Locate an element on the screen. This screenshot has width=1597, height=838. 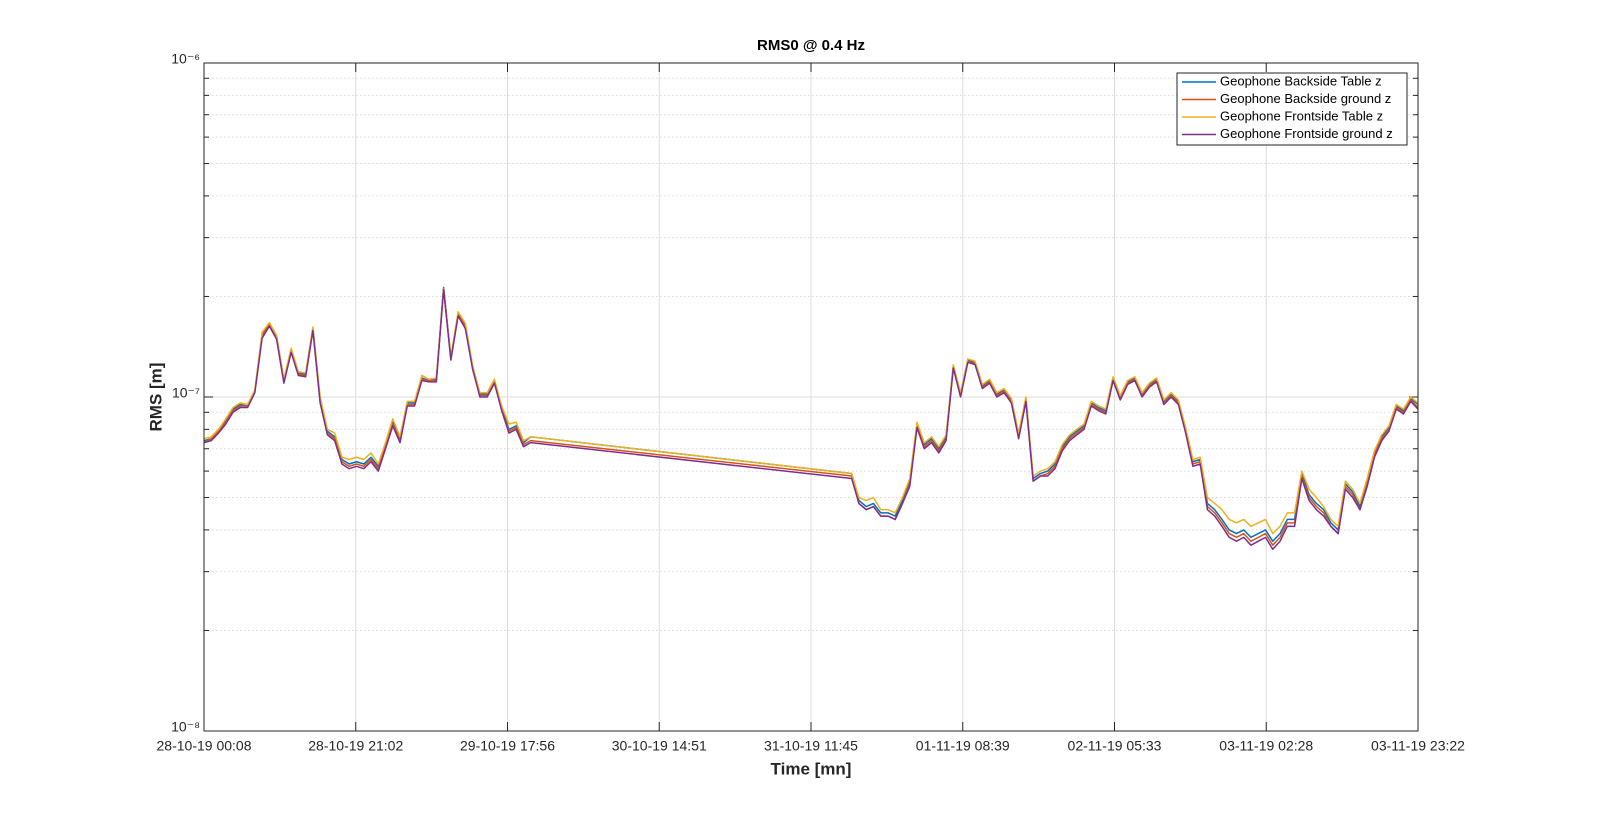
x-tick-label: 01-11-19 08:39 is located at coordinates (963, 746).